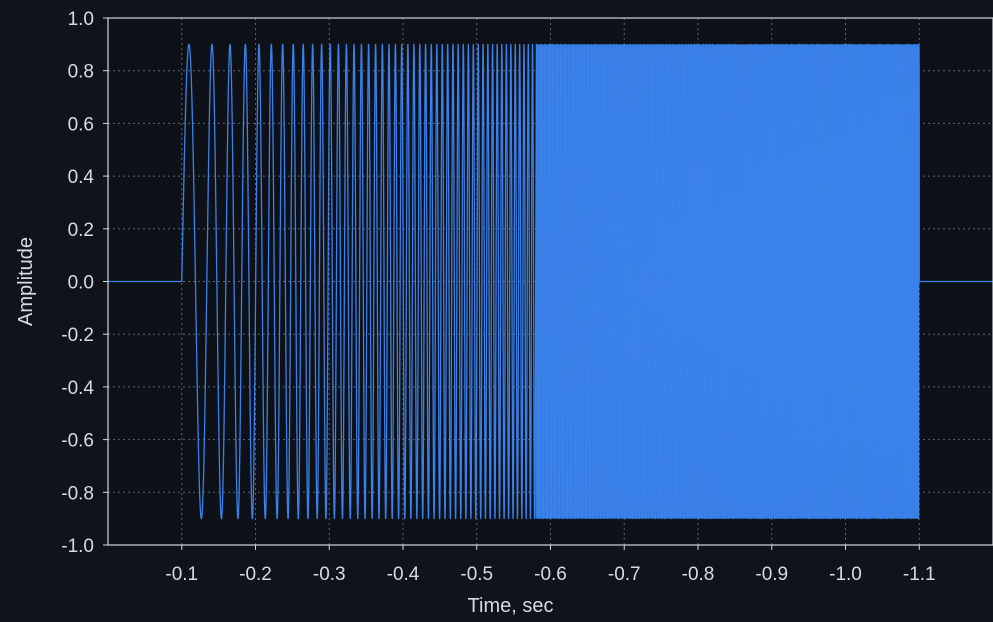 Image resolution: width=993 pixels, height=622 pixels. What do you see at coordinates (81, 283) in the screenshot?
I see `y-tick-label: 0.0` at bounding box center [81, 283].